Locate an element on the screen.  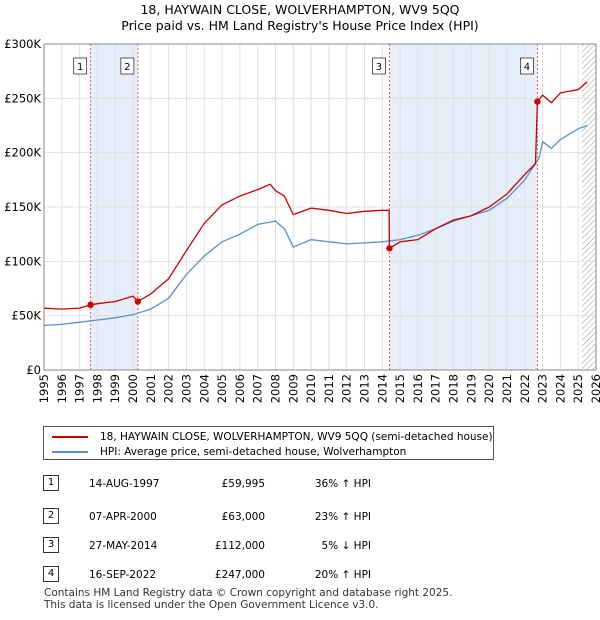
x-tick-label: 2005 is located at coordinates (222, 388).